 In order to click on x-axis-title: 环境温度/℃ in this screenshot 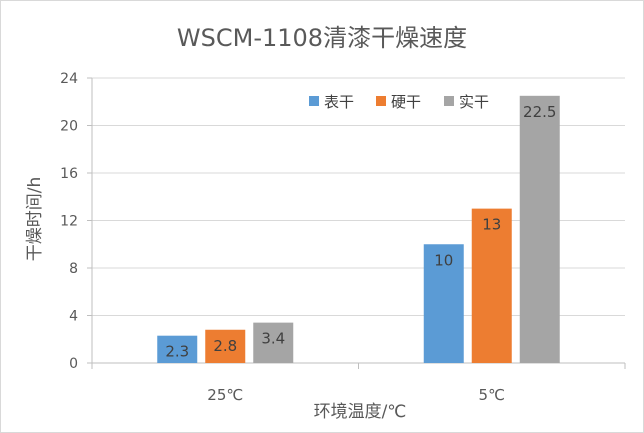, I will do `click(360, 412)`.